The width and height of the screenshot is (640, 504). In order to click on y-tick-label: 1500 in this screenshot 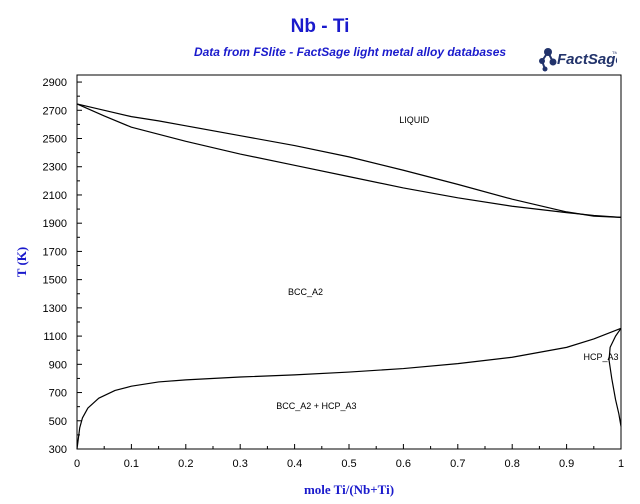, I will do `click(55, 281)`.